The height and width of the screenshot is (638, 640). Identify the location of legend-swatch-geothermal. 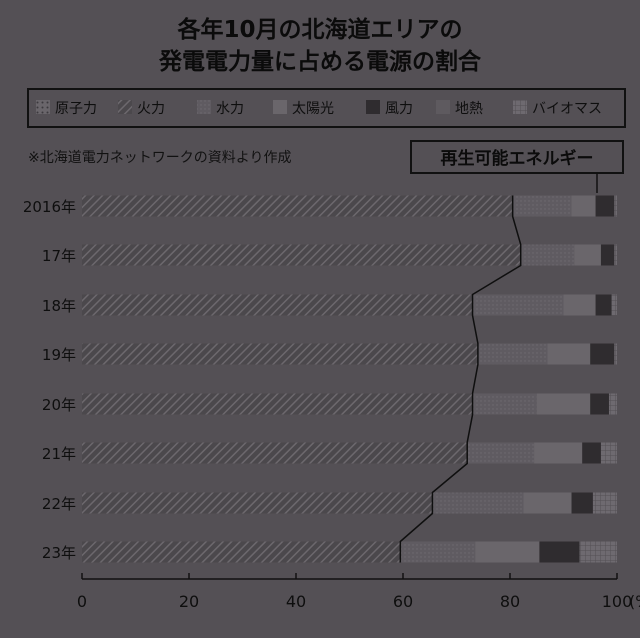
(443, 107).